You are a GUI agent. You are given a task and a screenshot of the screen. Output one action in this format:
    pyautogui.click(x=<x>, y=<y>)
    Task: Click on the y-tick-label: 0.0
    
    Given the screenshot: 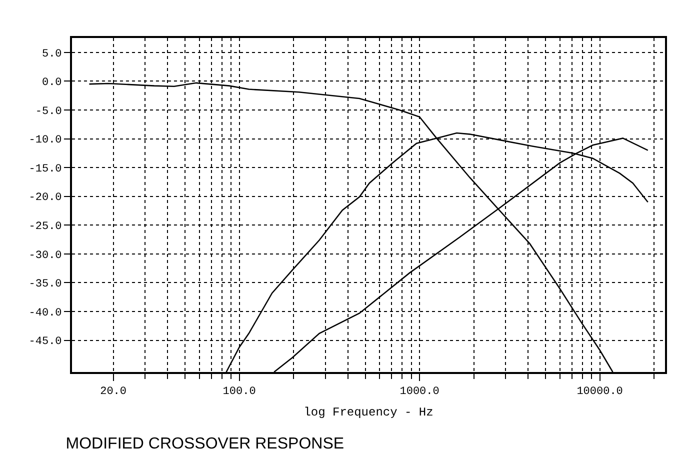 What is the action you would take?
    pyautogui.click(x=52, y=83)
    